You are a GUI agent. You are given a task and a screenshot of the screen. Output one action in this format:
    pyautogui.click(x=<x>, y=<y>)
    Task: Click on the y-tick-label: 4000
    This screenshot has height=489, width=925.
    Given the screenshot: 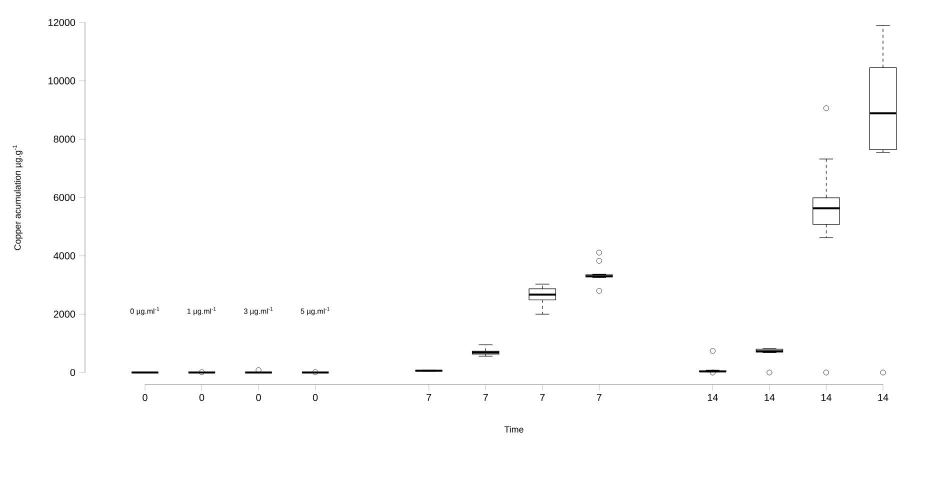 What is the action you would take?
    pyautogui.click(x=65, y=256)
    